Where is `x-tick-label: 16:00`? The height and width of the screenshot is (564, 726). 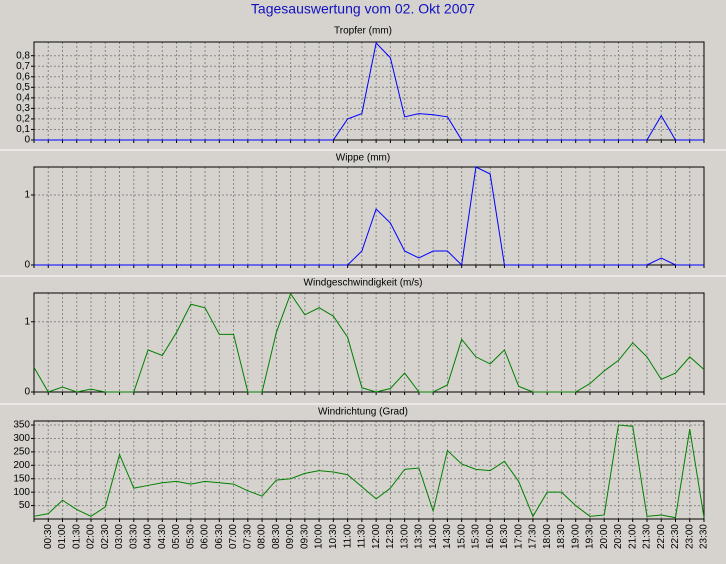
x-tick-label: 16:00 is located at coordinates (490, 536).